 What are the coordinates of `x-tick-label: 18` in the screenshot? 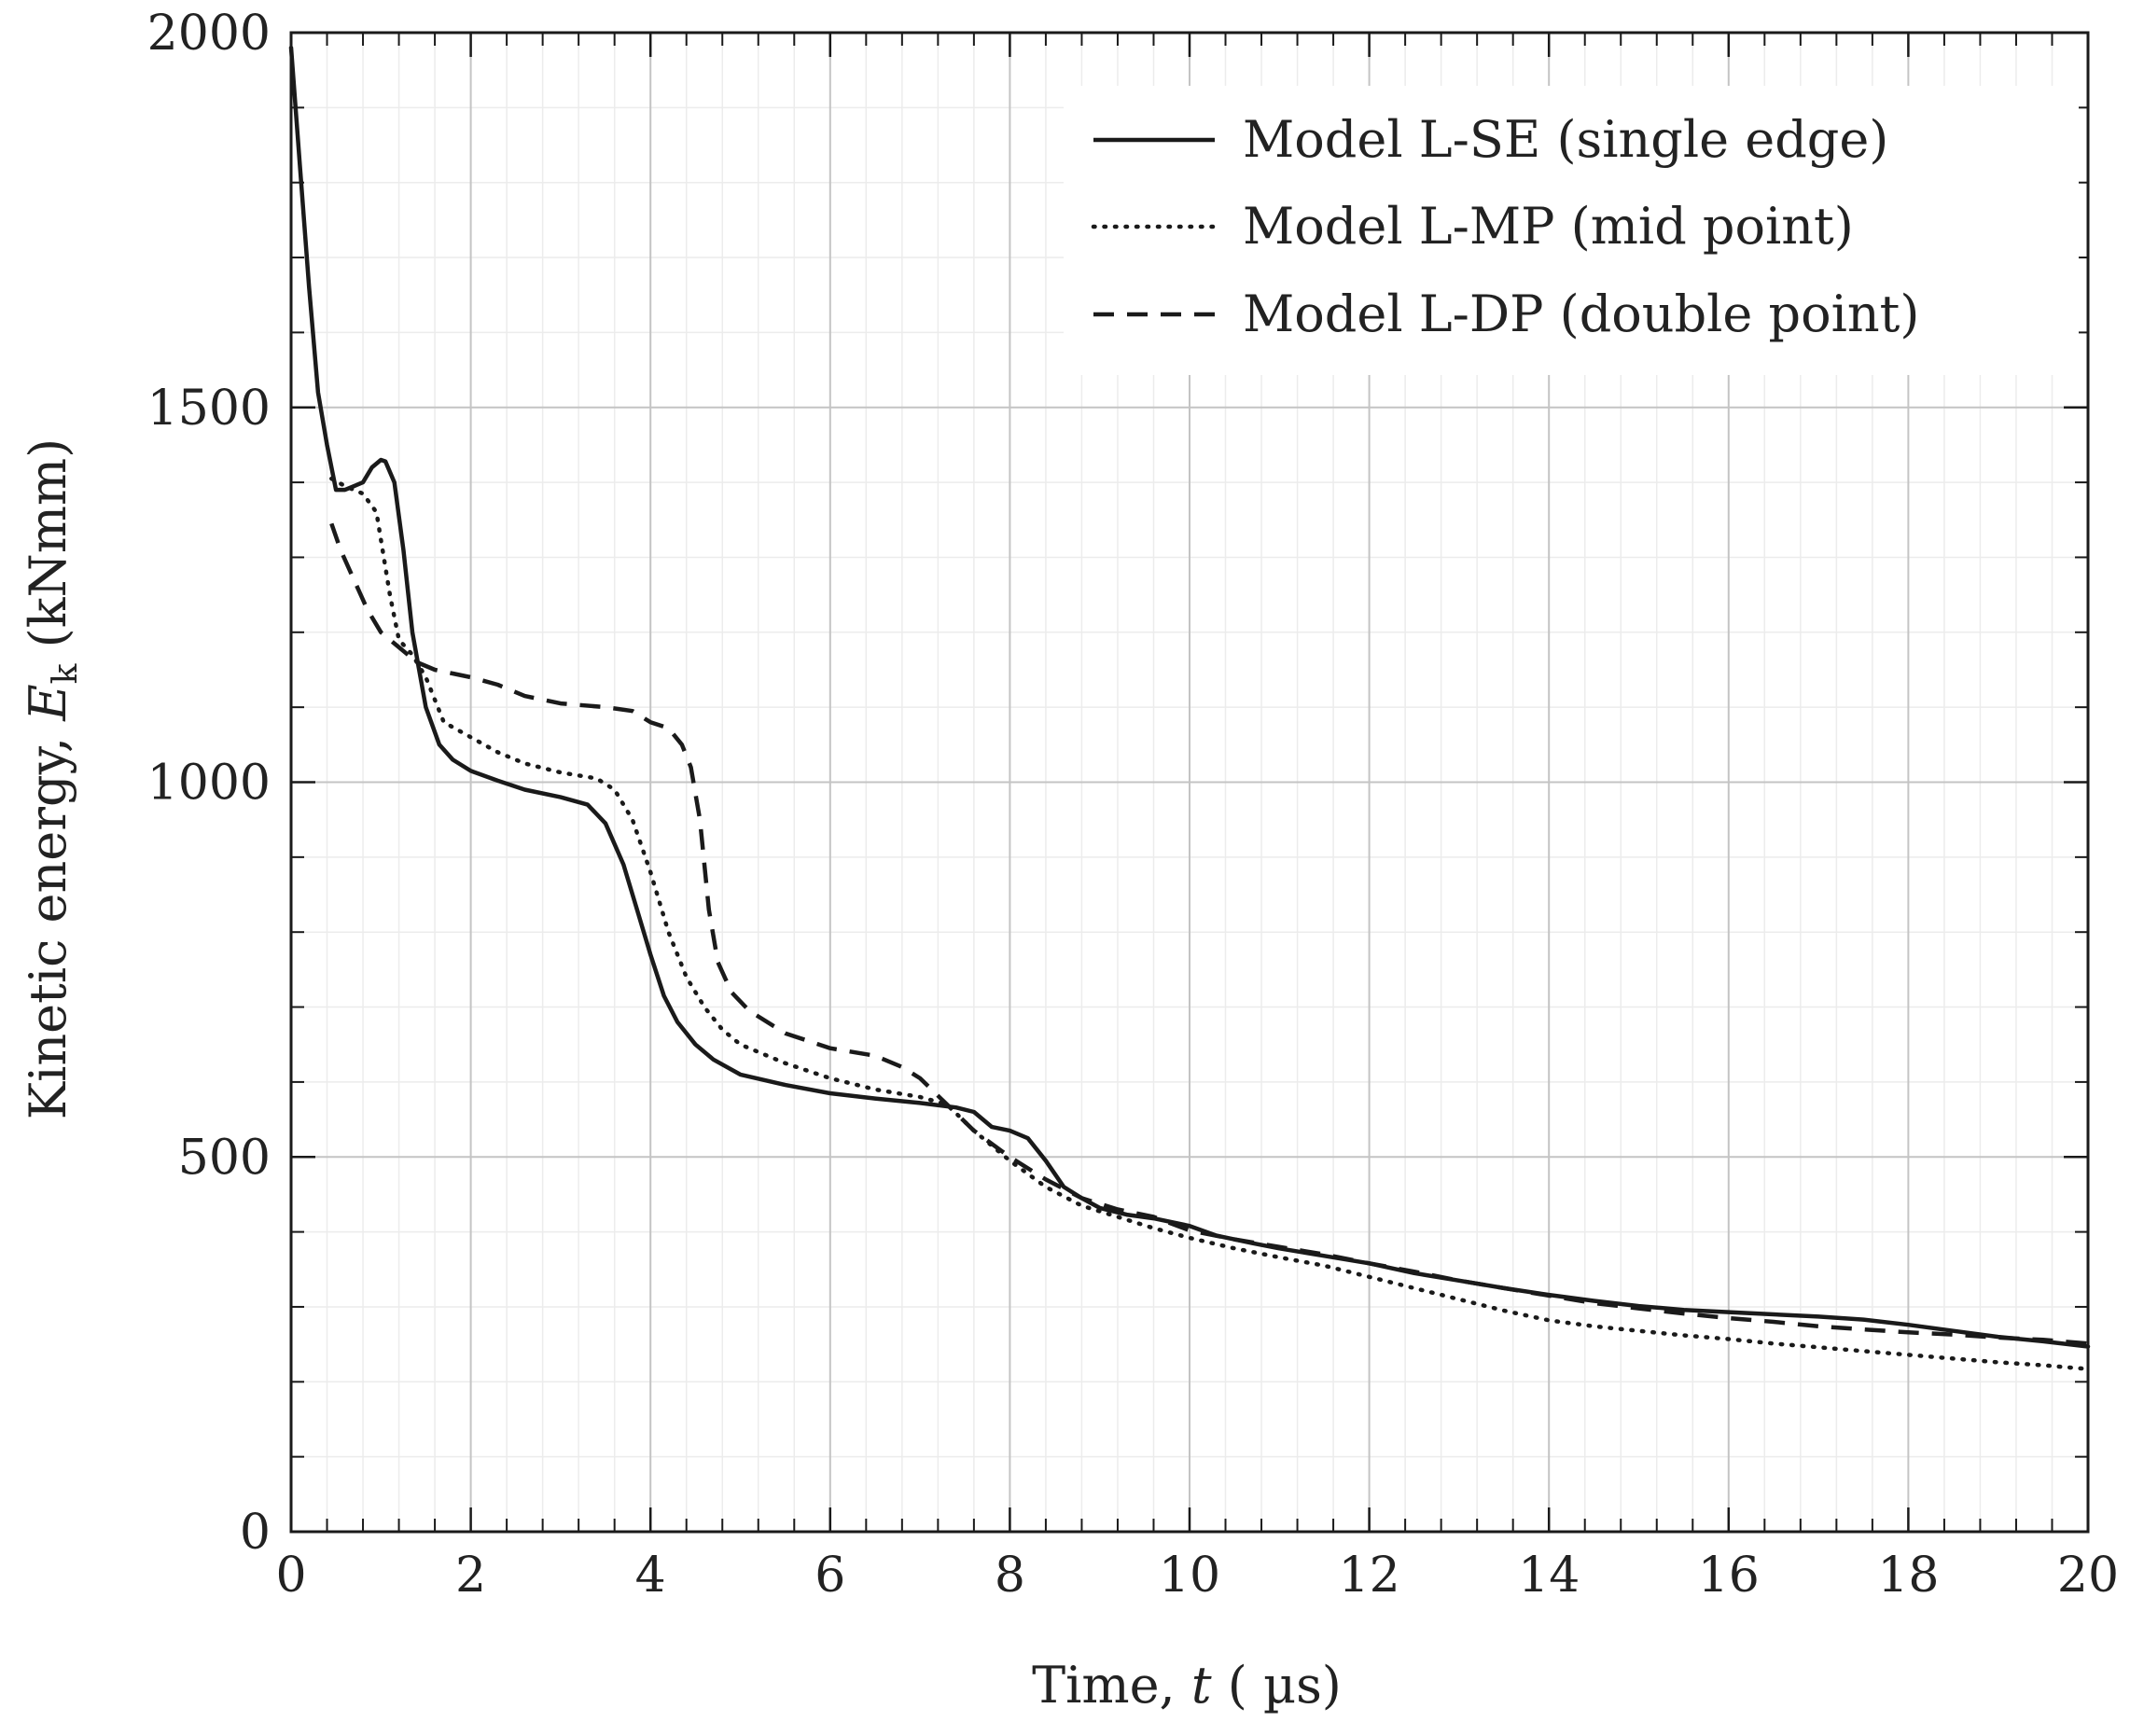 It's located at (1908, 1576).